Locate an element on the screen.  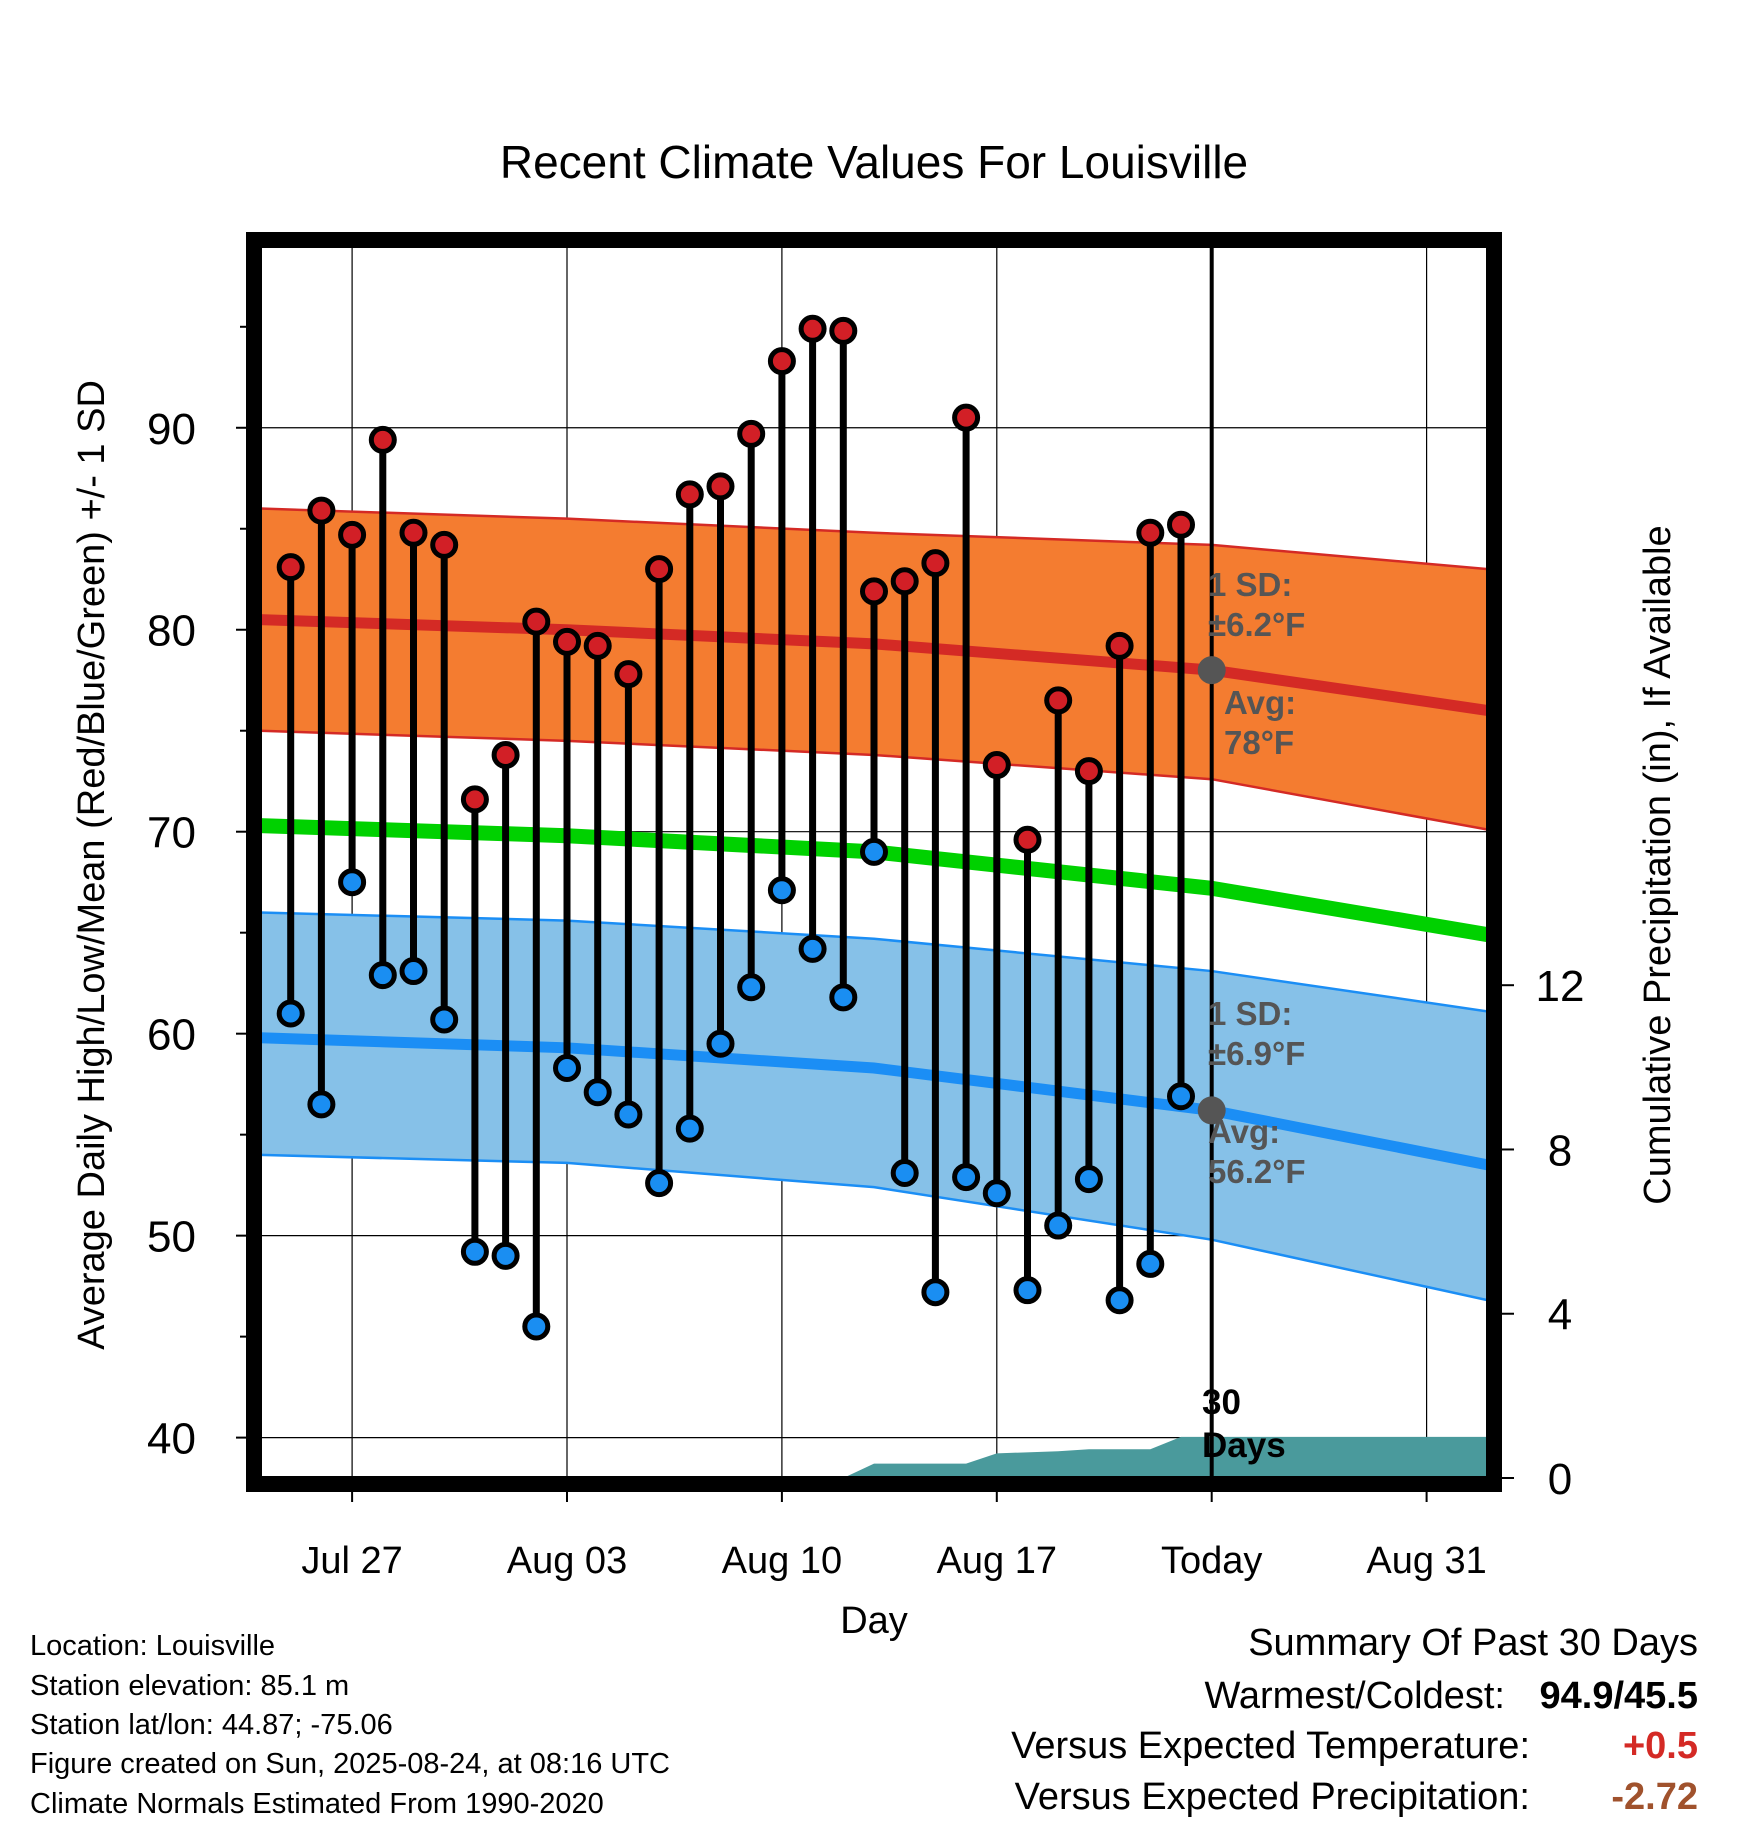
high-sd-label: 1 SD: is located at coordinates (1250, 584).